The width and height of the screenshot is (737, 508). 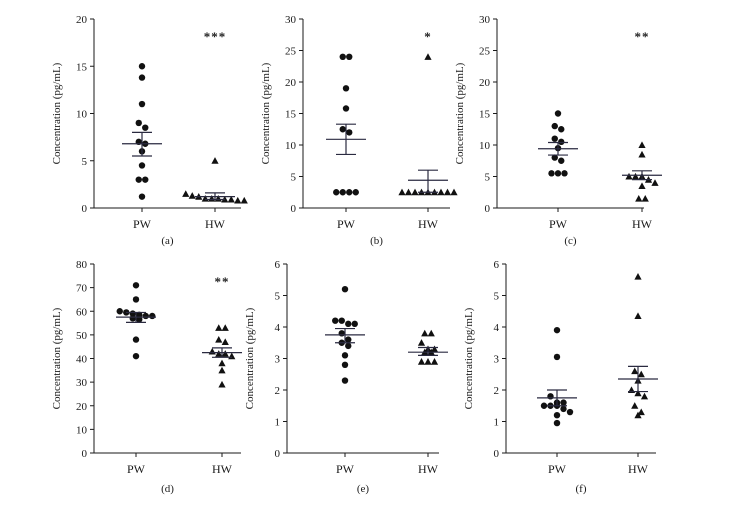 I want to click on panel-2-significance-mark: *, so click(x=428, y=36).